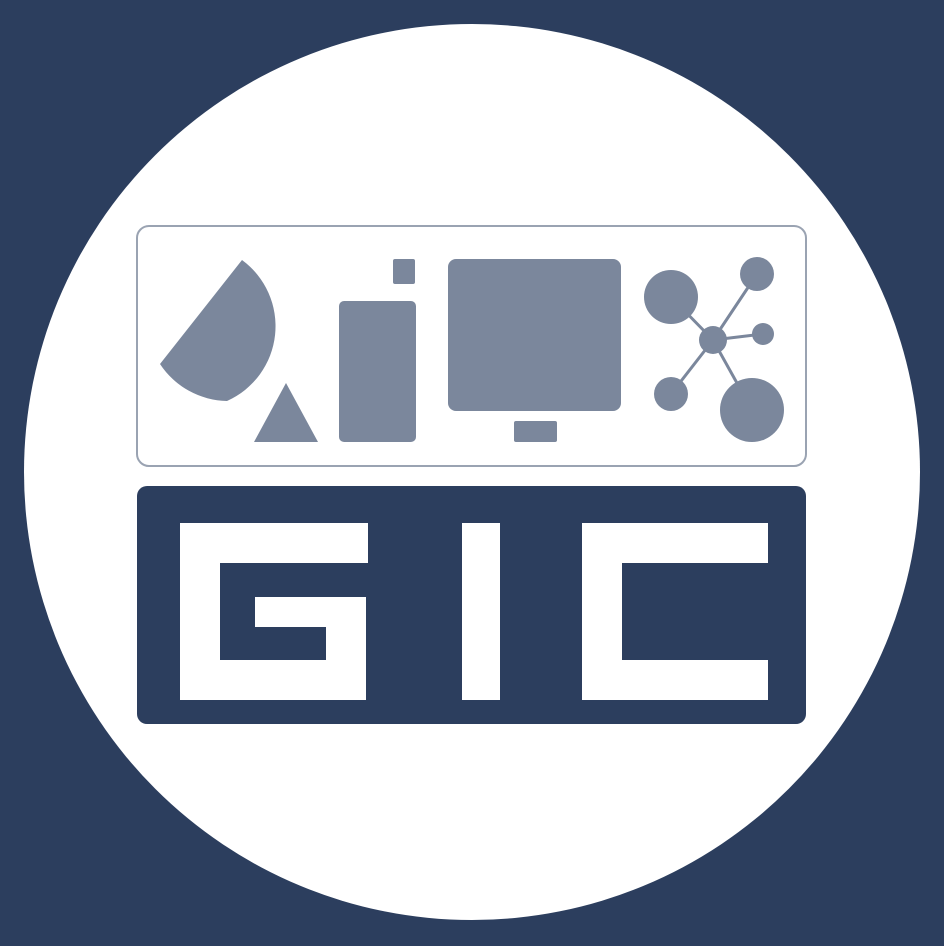  What do you see at coordinates (675, 611) in the screenshot?
I see `letter-c` at bounding box center [675, 611].